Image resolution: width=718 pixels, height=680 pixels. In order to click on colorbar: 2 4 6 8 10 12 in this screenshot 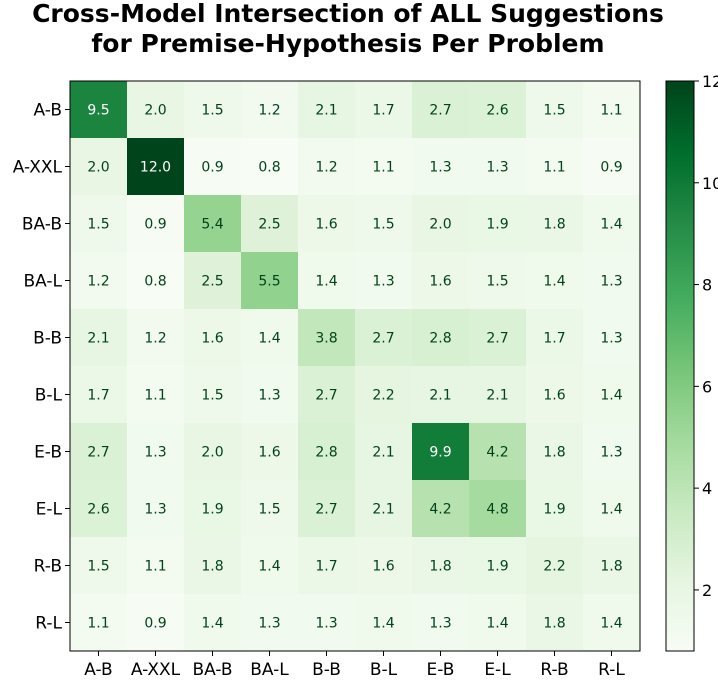, I will do `click(691, 362)`.